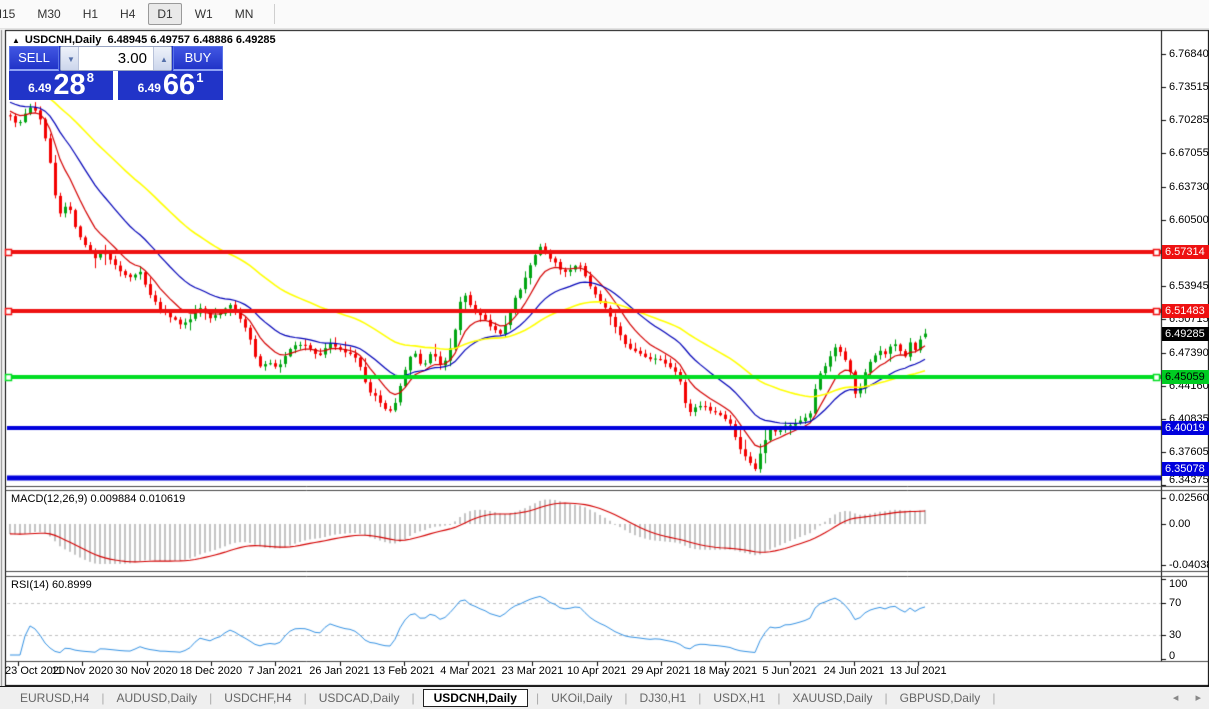 The height and width of the screenshot is (709, 1209). What do you see at coordinates (244, 14) in the screenshot?
I see `timeframe-button-mn: MN` at bounding box center [244, 14].